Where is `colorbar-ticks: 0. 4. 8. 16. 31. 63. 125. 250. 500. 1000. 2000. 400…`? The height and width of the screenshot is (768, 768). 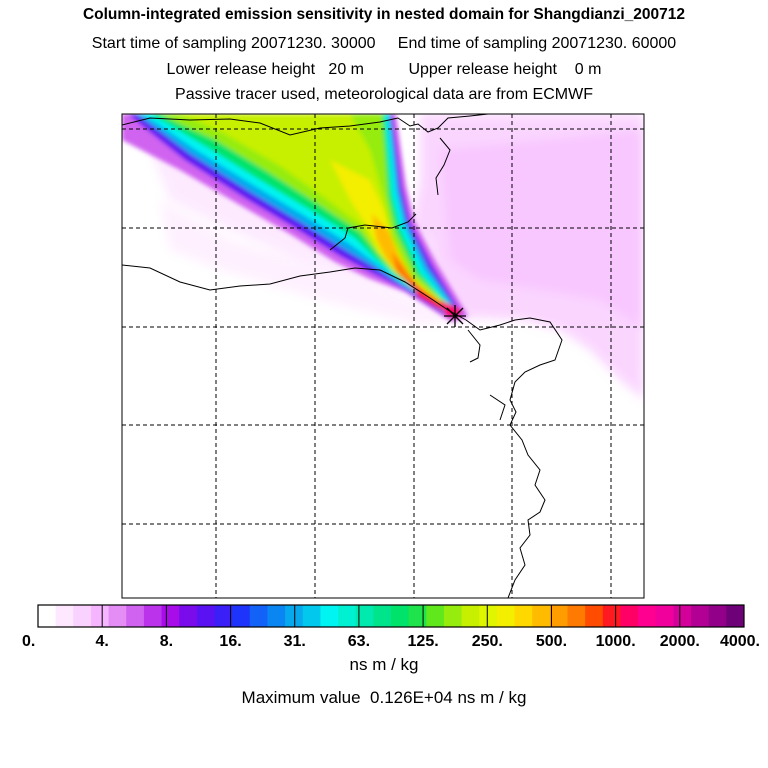 colorbar-ticks: 0. 4. 8. 16. 31. 63. 125. 250. 500. 1000. 2000. 400… is located at coordinates (391, 627).